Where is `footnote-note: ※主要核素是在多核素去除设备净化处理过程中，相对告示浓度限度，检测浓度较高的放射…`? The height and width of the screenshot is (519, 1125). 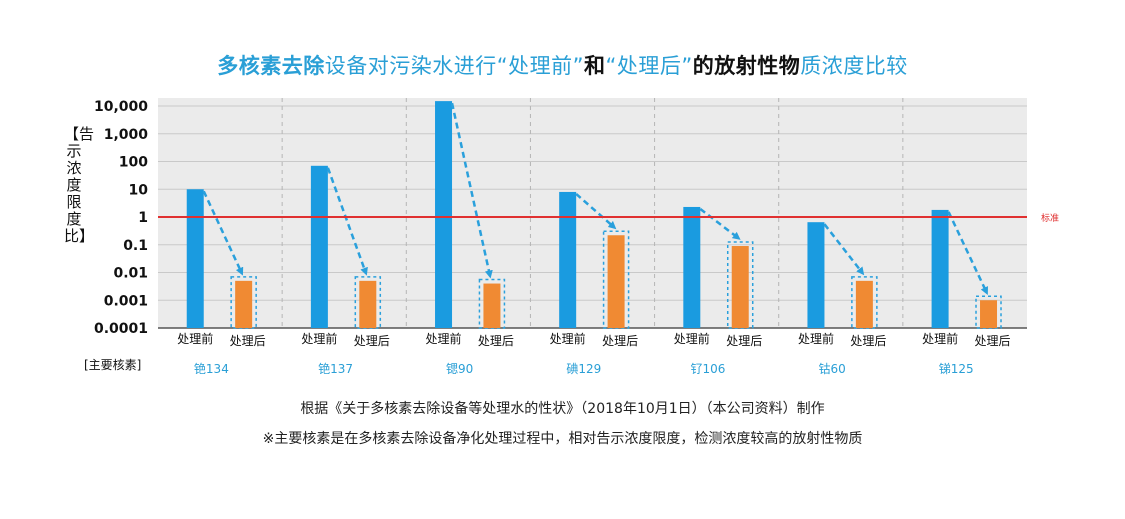
footnote-note: ※主要核素是在多核素去除设备净化处理过程中，相对告示浓度限度，检测浓度较高的放射… is located at coordinates (562, 439).